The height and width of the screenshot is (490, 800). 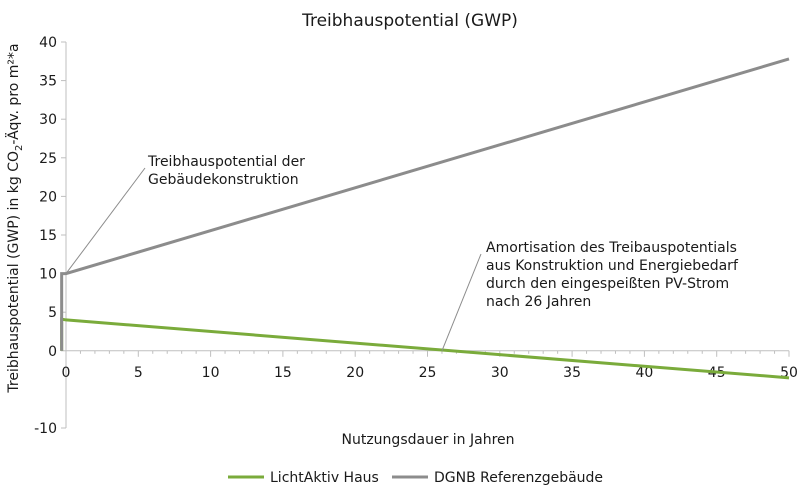 What do you see at coordinates (644, 373) in the screenshot?
I see `x-tick-label: 40` at bounding box center [644, 373].